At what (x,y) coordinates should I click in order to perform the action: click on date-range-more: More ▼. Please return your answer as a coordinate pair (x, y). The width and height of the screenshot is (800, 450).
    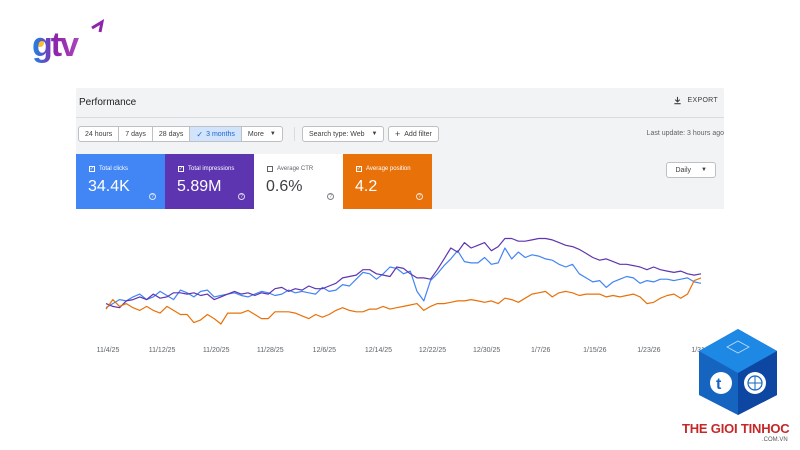
    Looking at the image, I should click on (261, 134).